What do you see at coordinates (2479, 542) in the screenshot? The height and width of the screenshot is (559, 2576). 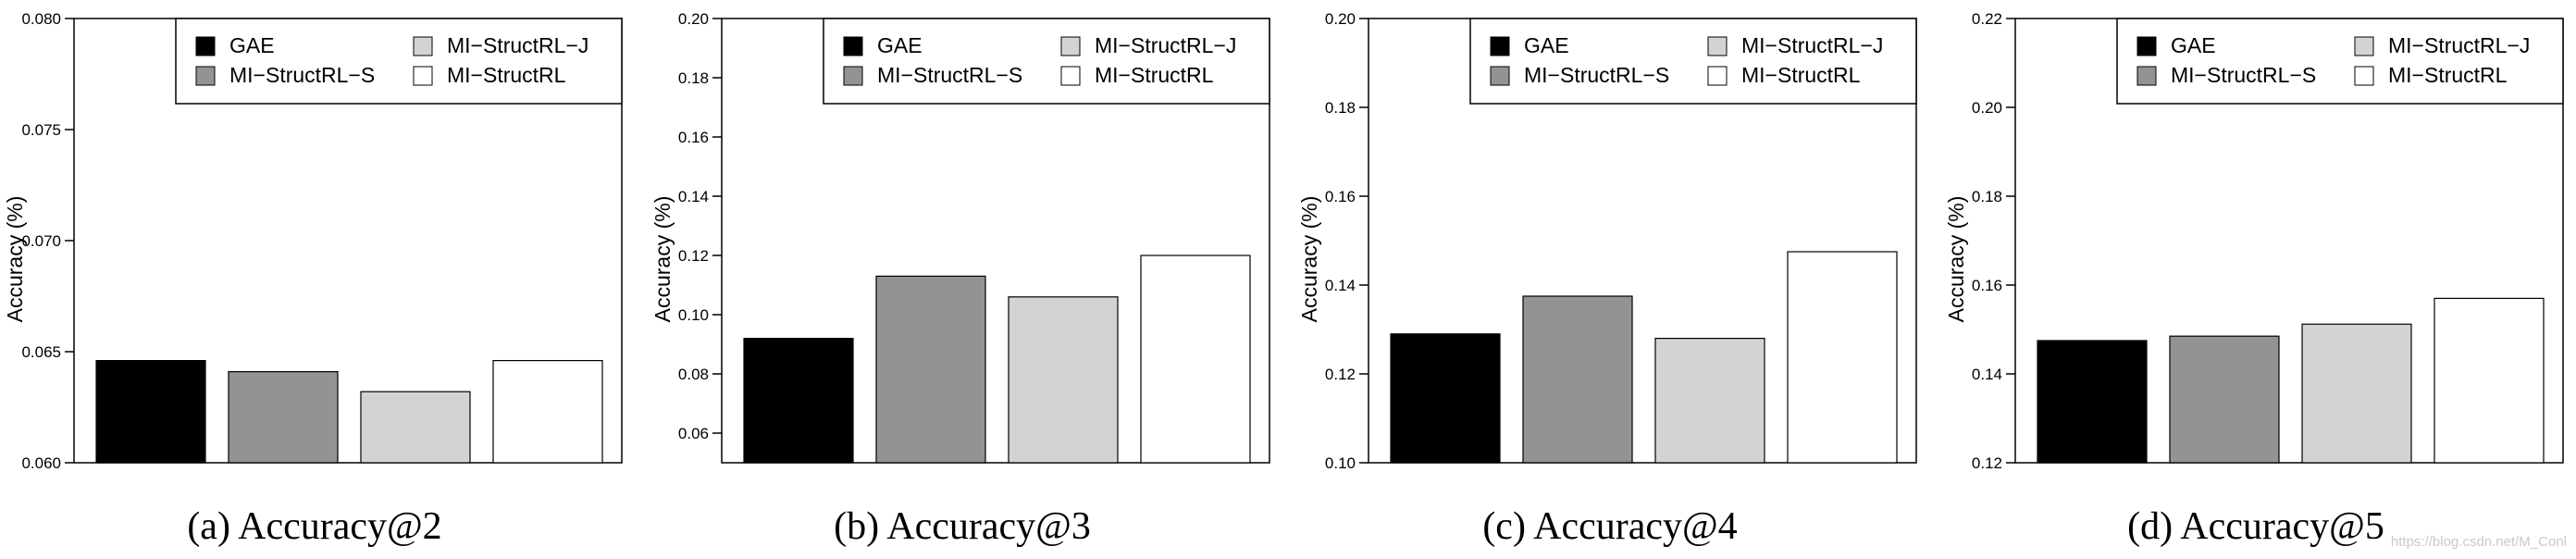 I see `watermark-text: https://blog.csdn.net/M_Conl` at bounding box center [2479, 542].